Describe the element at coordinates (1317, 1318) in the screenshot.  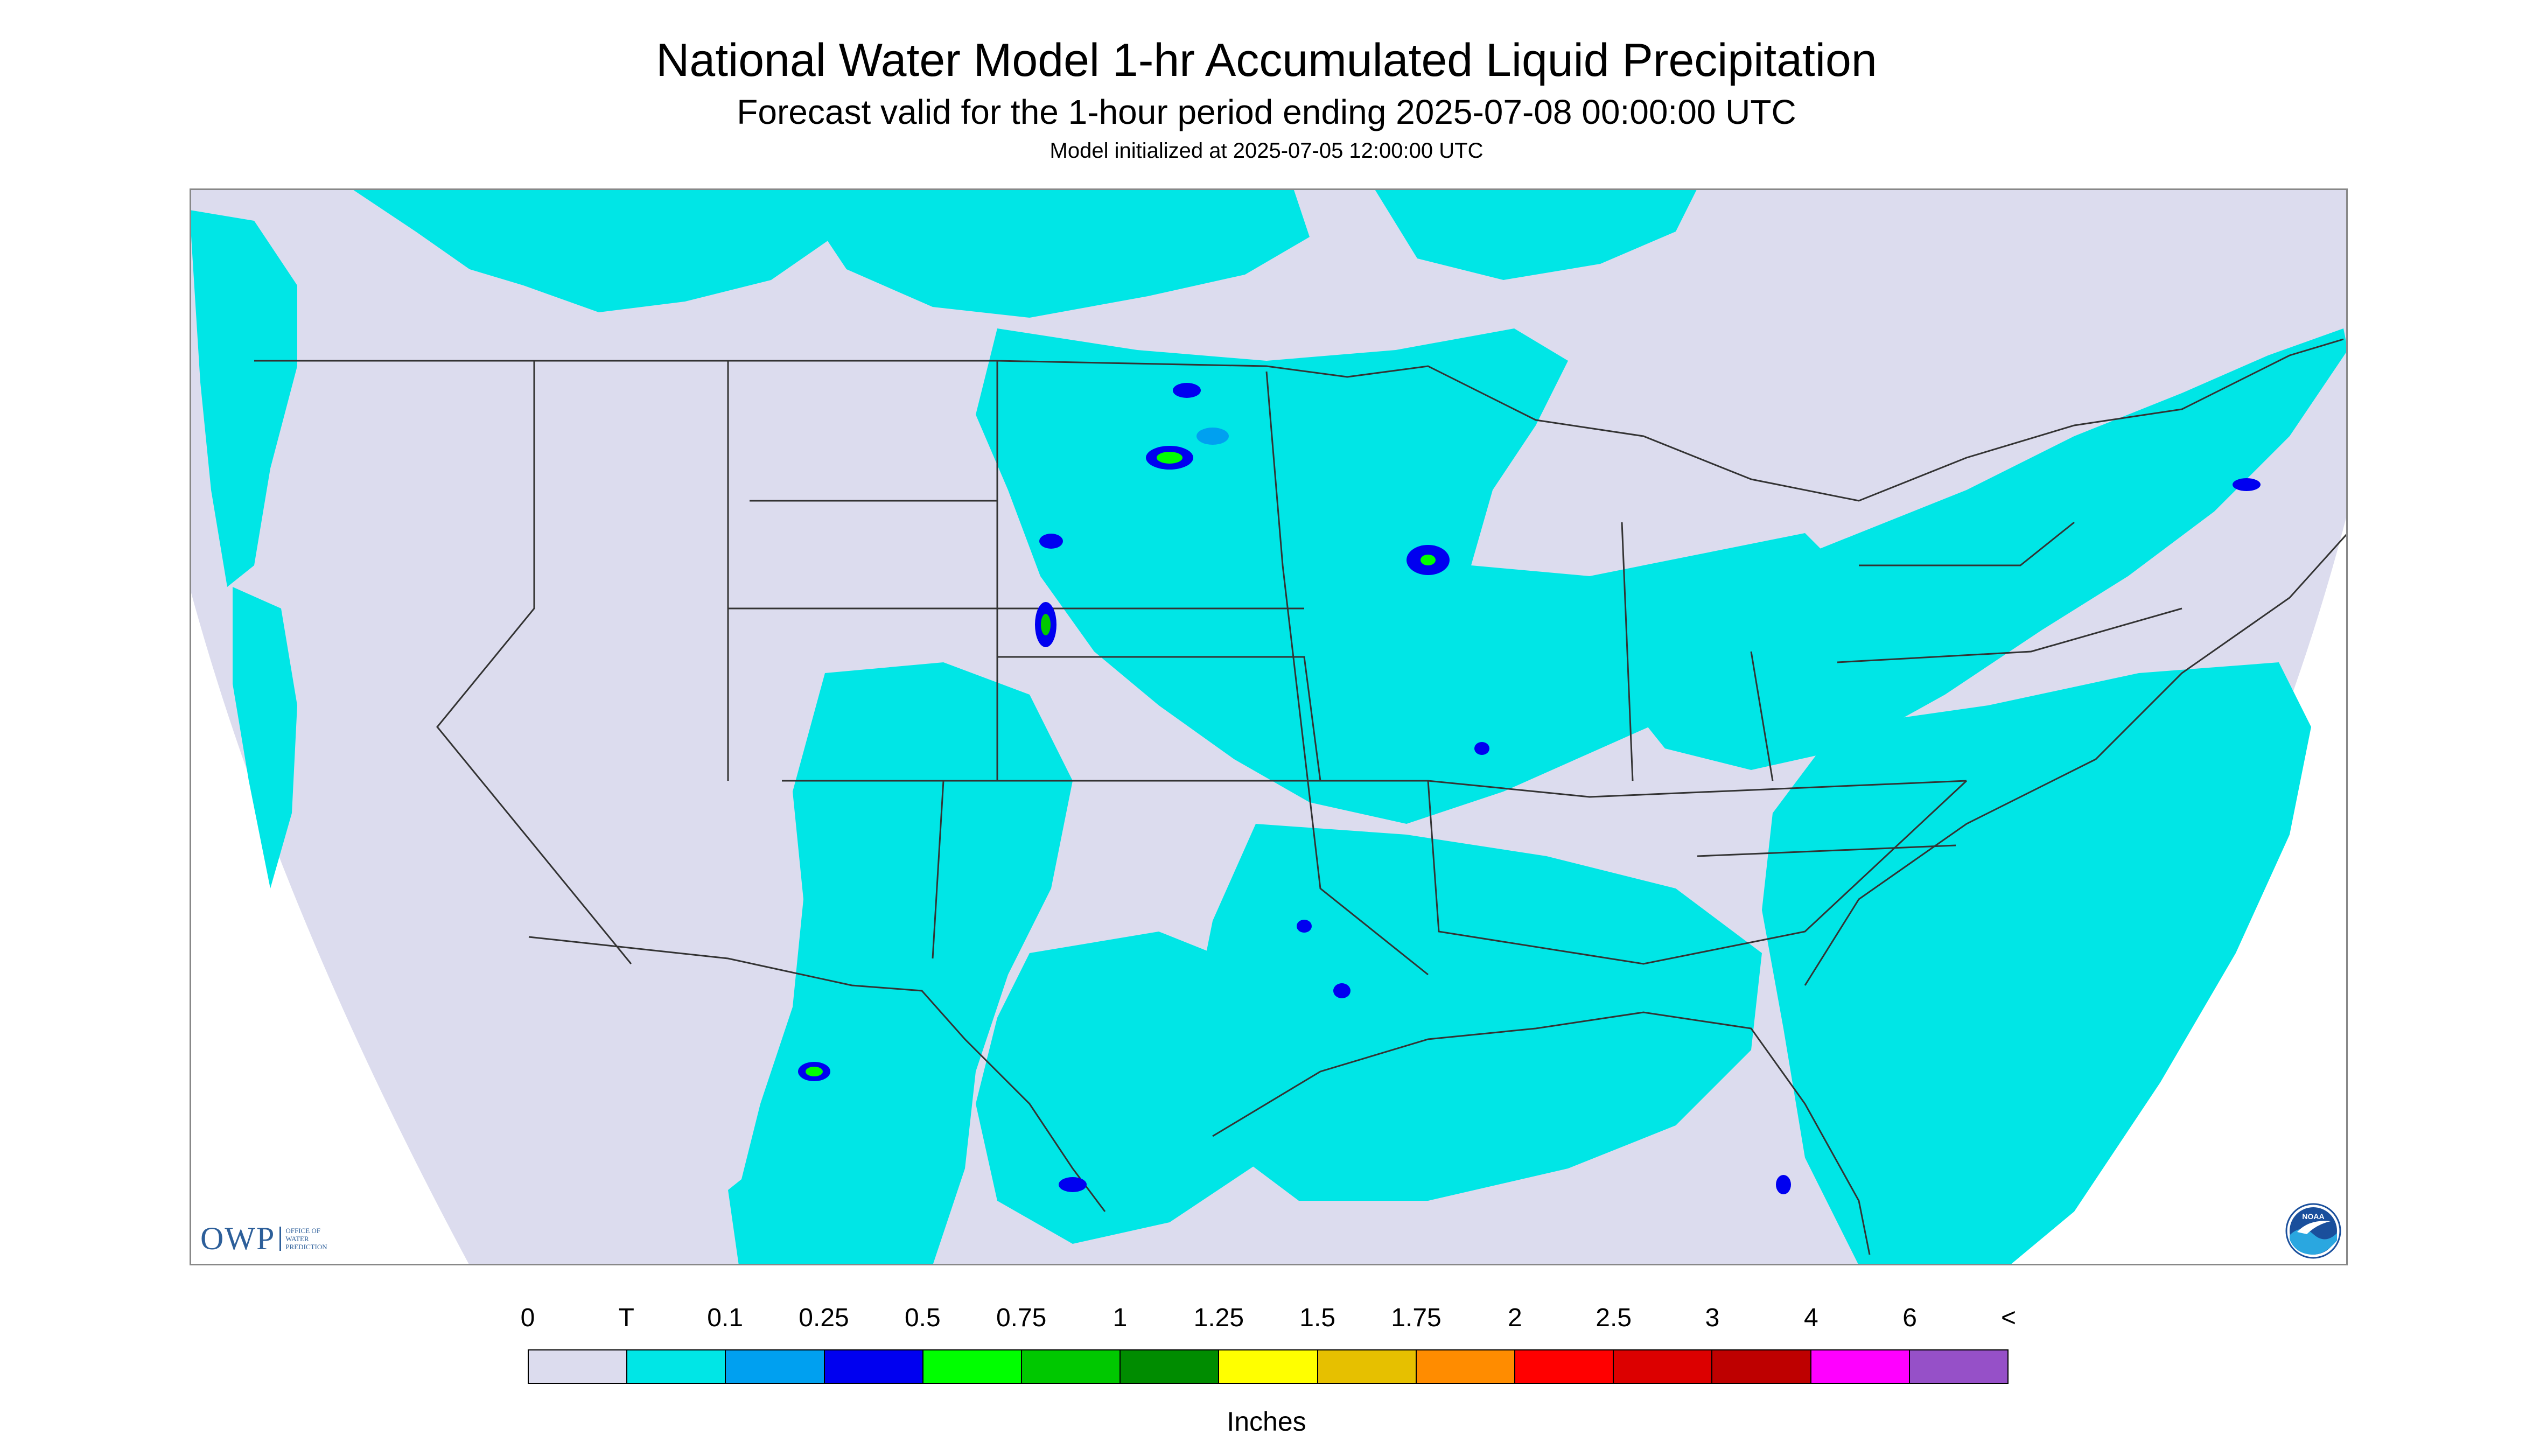
I see `legend-label: 1.5` at that location.